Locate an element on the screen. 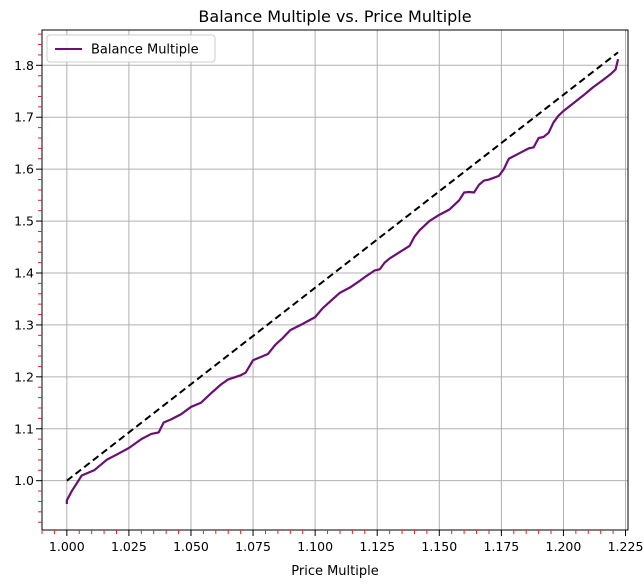 The width and height of the screenshot is (644, 586). x-tick-label: 1.100 is located at coordinates (315, 546).